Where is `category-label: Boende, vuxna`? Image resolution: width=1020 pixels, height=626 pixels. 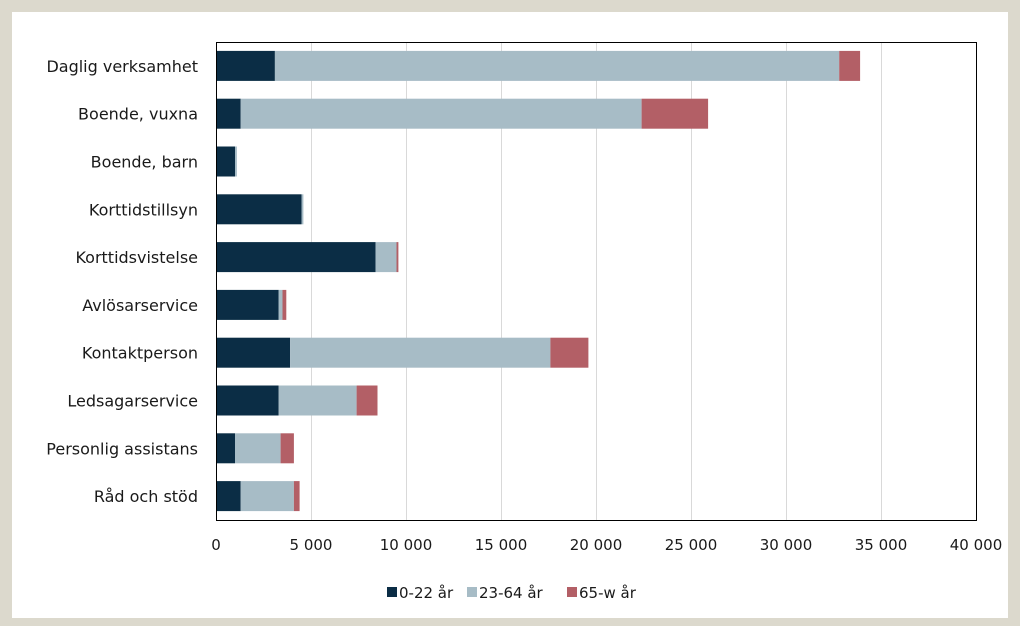 category-label: Boende, vuxna is located at coordinates (138, 114).